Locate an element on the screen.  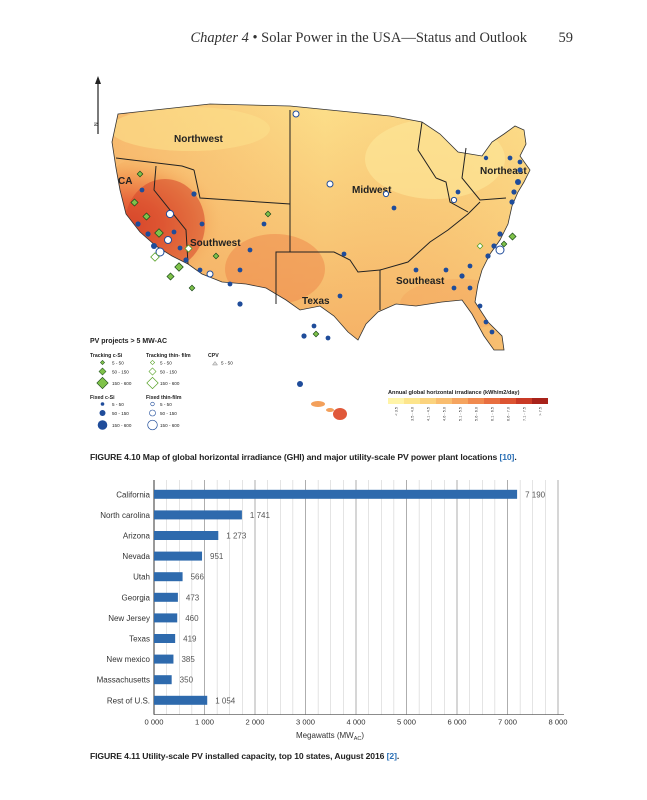
category-label: California is located at coordinates (133, 494).